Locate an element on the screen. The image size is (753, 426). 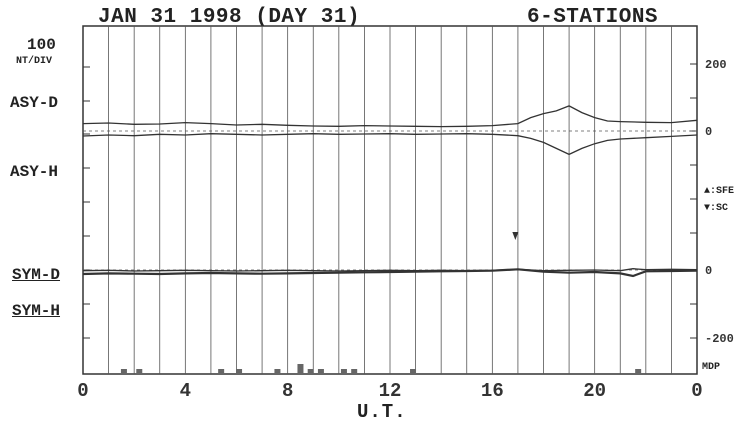
label-asy-h: ASY-H is located at coordinates (34, 172).